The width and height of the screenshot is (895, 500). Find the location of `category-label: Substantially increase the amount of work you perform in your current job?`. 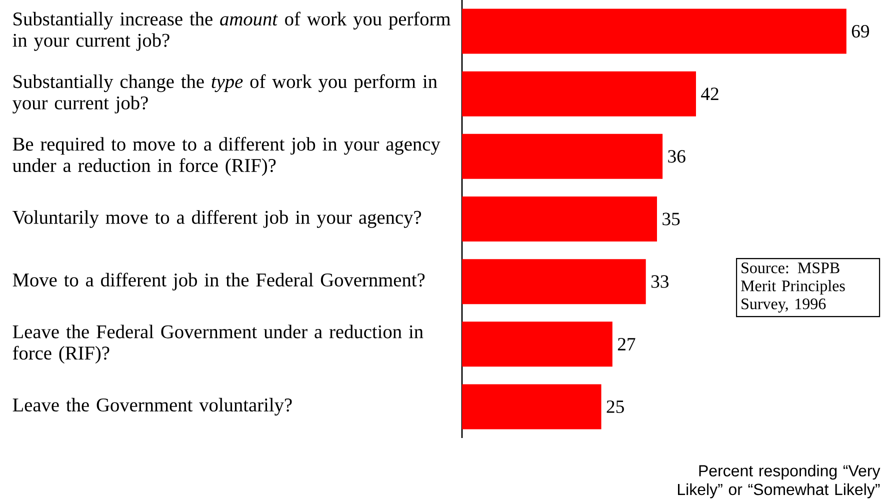

category-label: Substantially increase the amount of work you perform in your current job? is located at coordinates (231, 31).